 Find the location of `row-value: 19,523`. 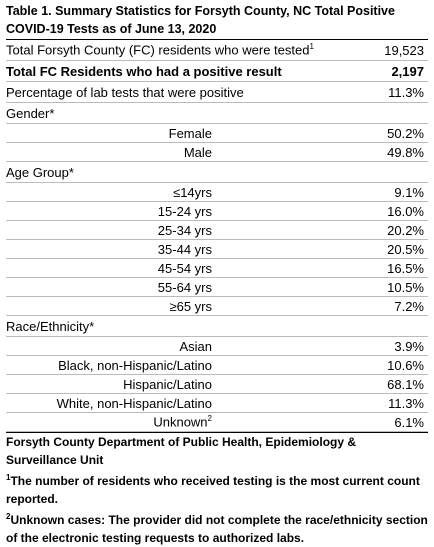

row-value: 19,523 is located at coordinates (404, 50).